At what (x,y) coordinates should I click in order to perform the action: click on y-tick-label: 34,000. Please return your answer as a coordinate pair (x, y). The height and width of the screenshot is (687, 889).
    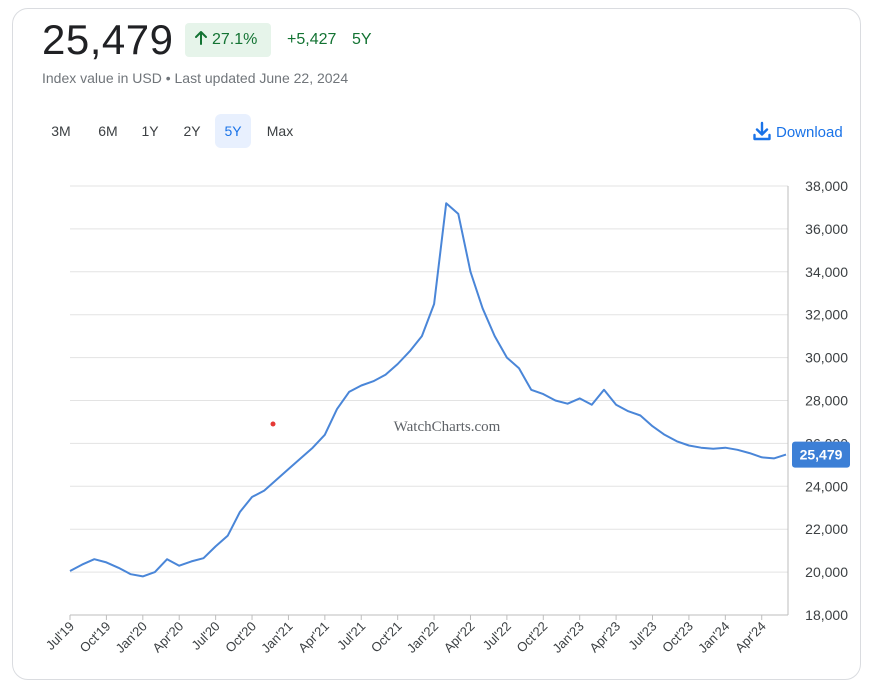
    Looking at the image, I should click on (826, 272).